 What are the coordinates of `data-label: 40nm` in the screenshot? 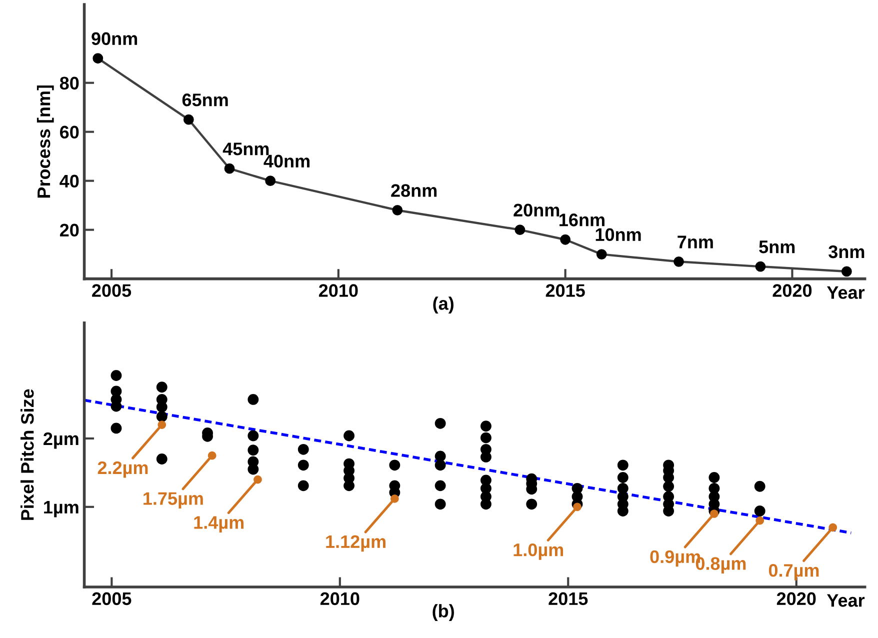 It's located at (287, 161).